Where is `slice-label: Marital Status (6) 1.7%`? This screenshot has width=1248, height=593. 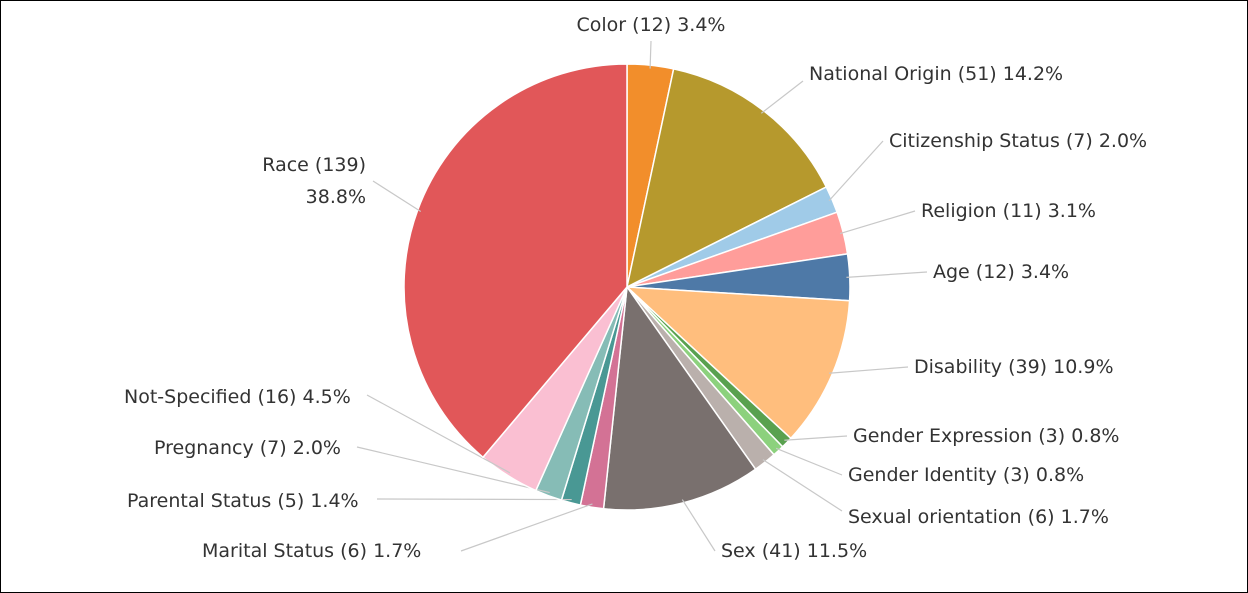
slice-label: Marital Status (6) 1.7% is located at coordinates (311, 551).